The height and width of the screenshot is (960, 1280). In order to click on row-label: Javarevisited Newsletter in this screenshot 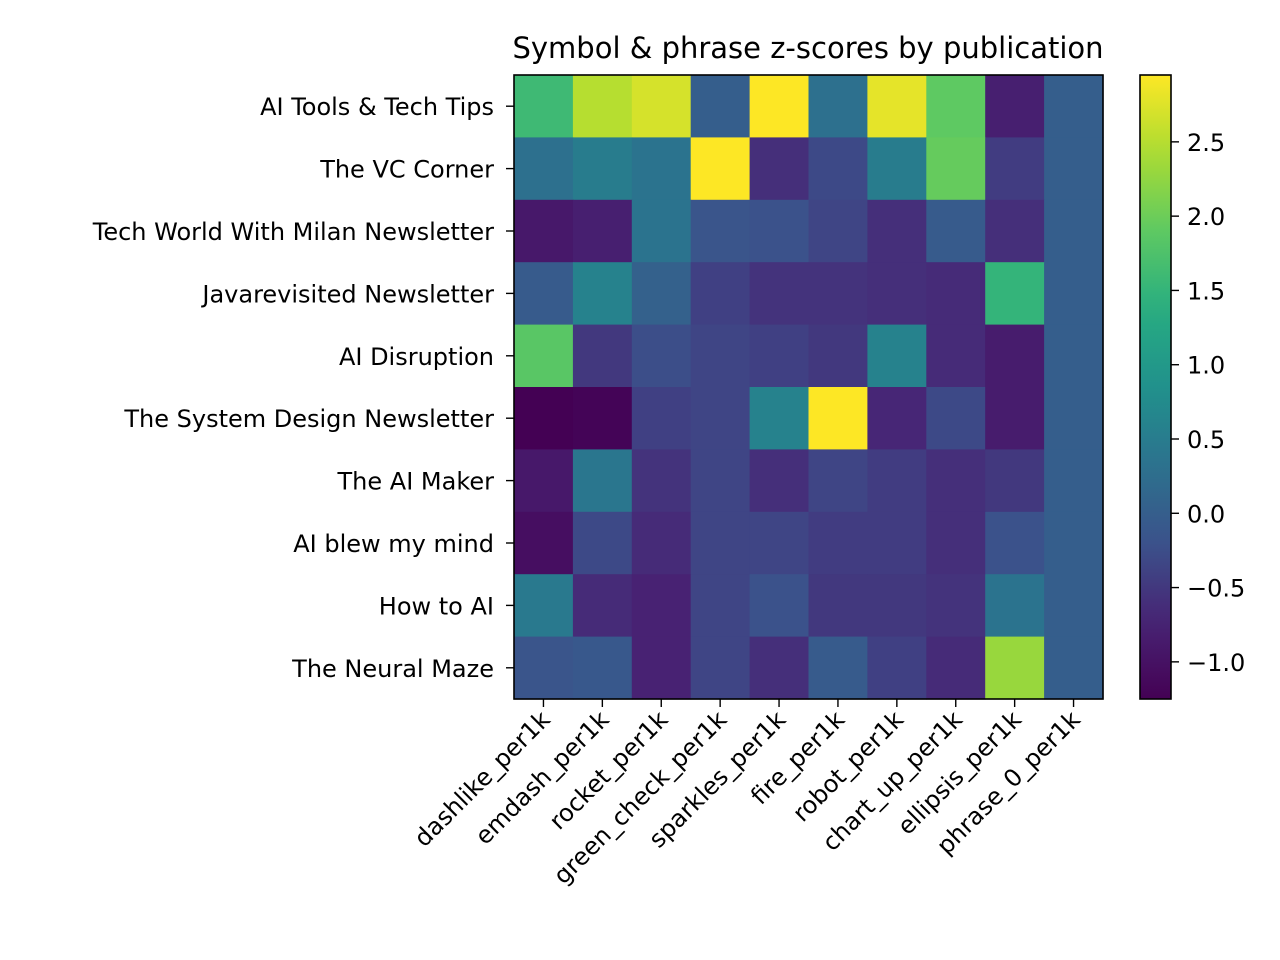, I will do `click(347, 294)`.